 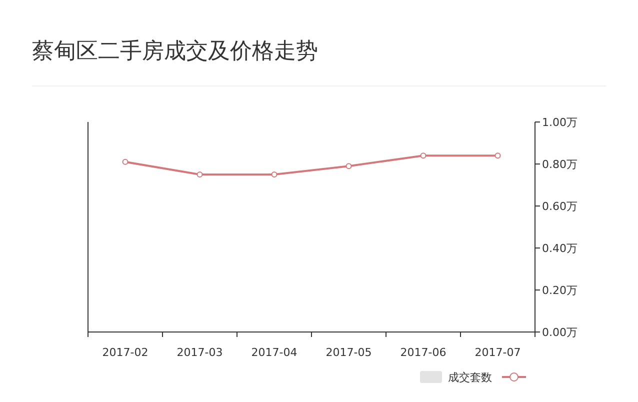 What do you see at coordinates (125, 352) in the screenshot?
I see `x-tick-label: 2017-02` at bounding box center [125, 352].